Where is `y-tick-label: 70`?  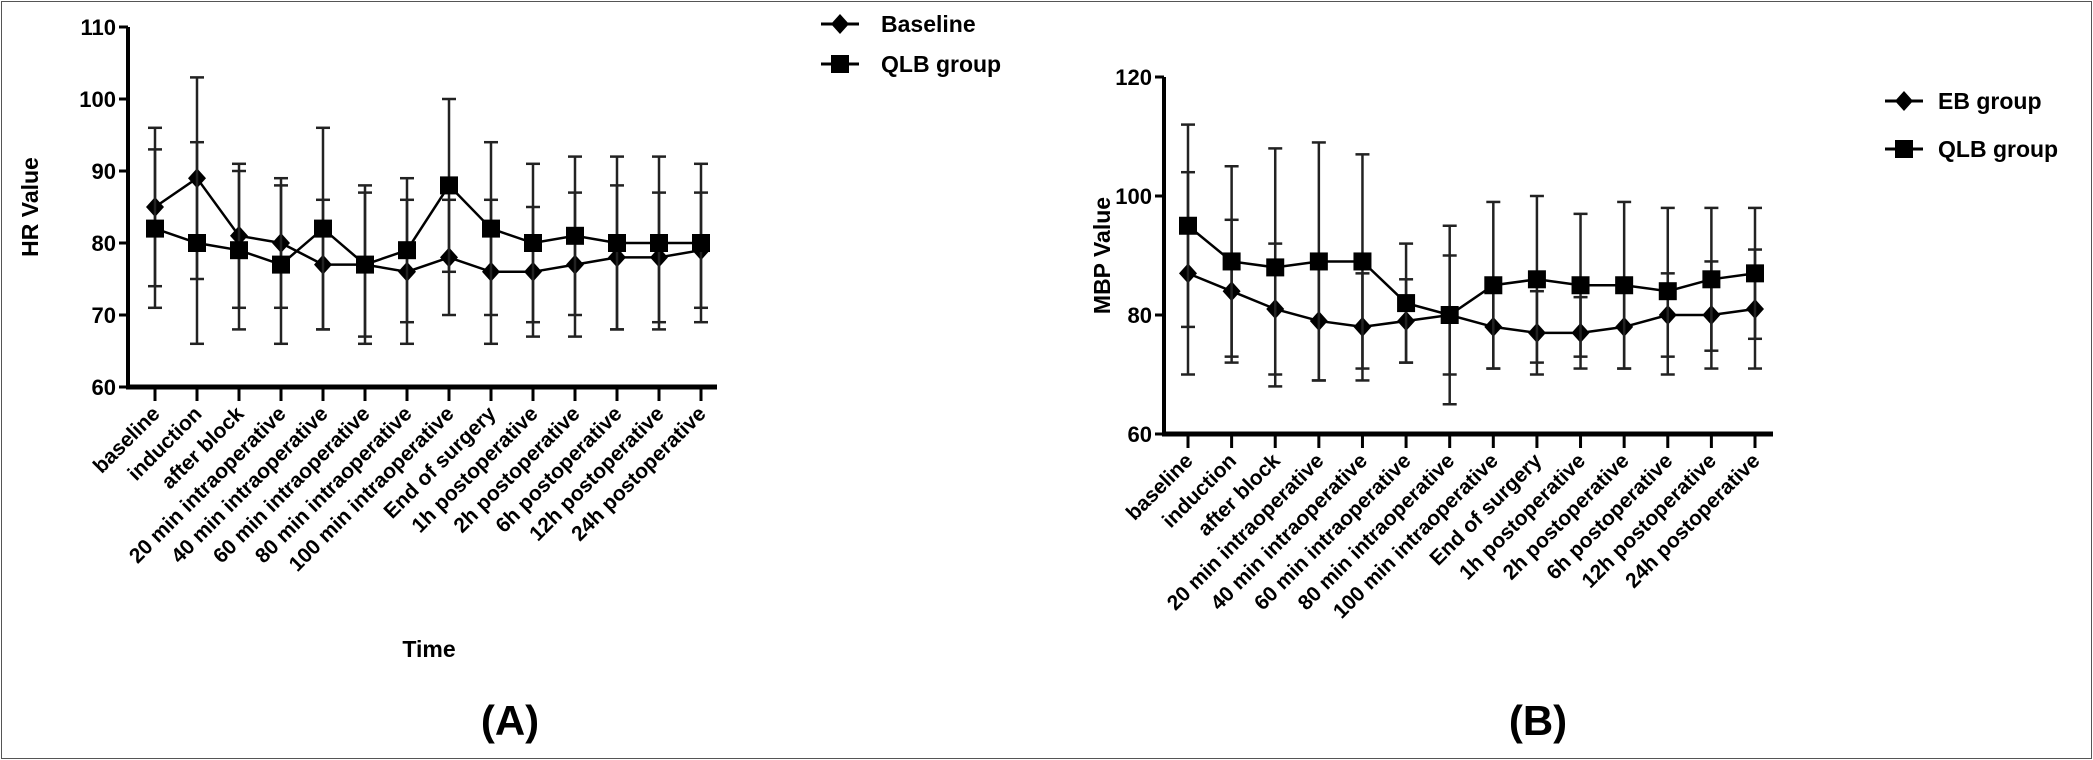 y-tick-label: 70 is located at coordinates (104, 315).